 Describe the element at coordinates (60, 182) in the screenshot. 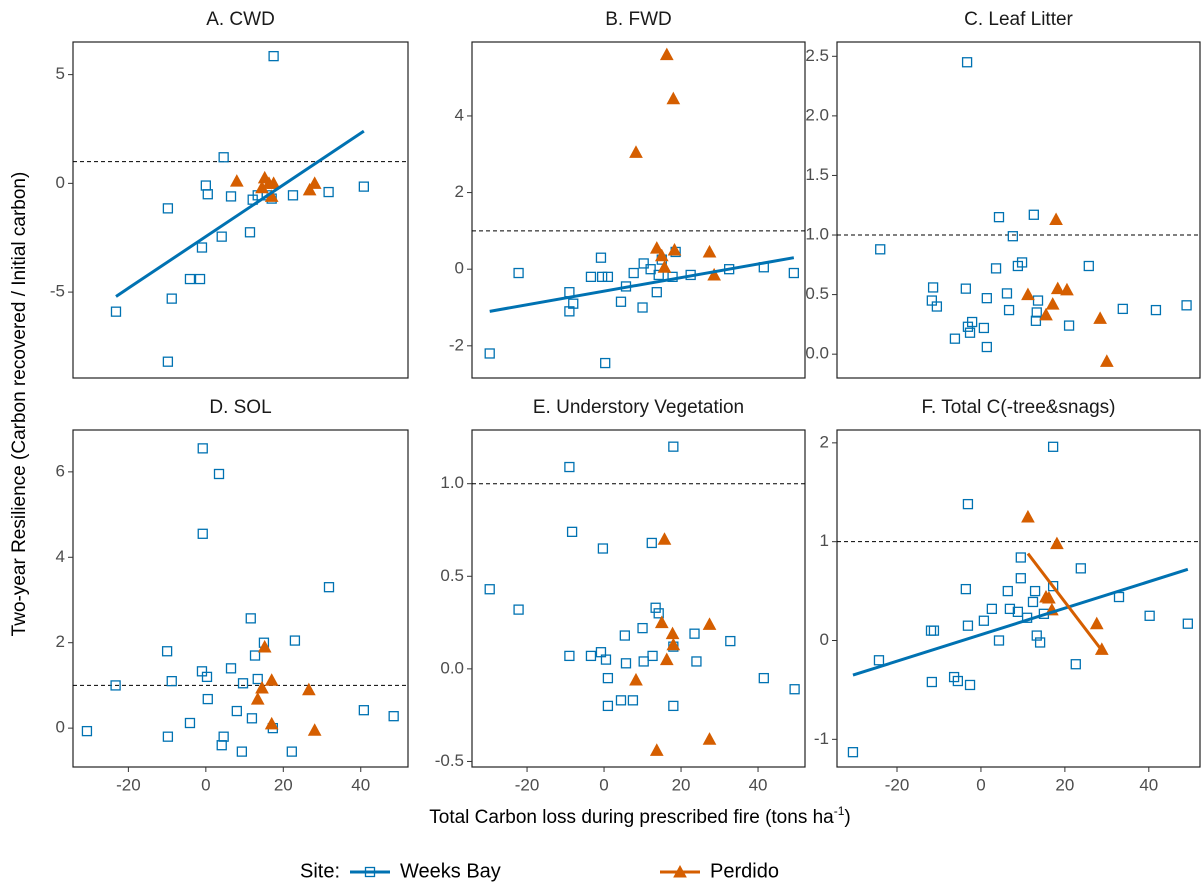

I see `y-tick-label: 0` at that location.